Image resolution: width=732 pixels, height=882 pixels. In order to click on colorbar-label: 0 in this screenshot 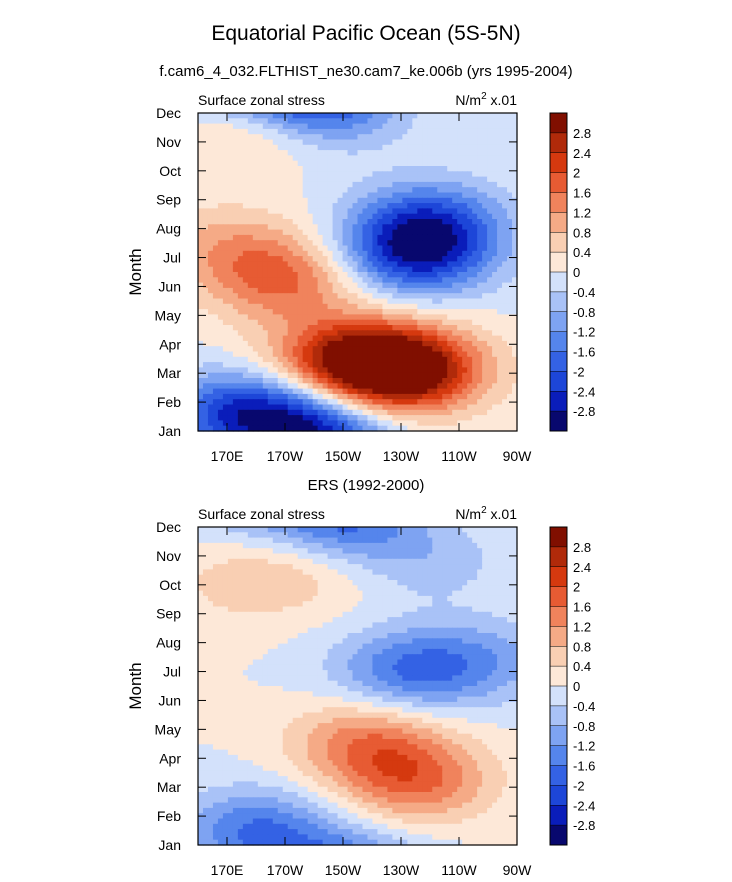, I will do `click(576, 272)`.